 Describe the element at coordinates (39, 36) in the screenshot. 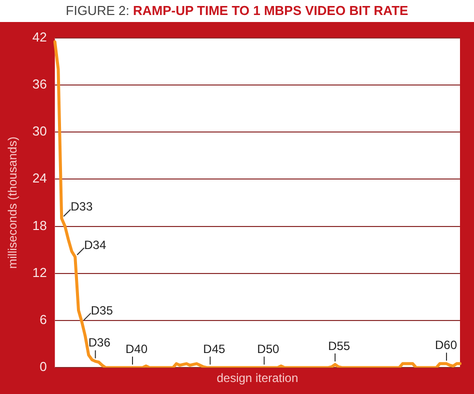

I see `y-tick-label: 42` at that location.